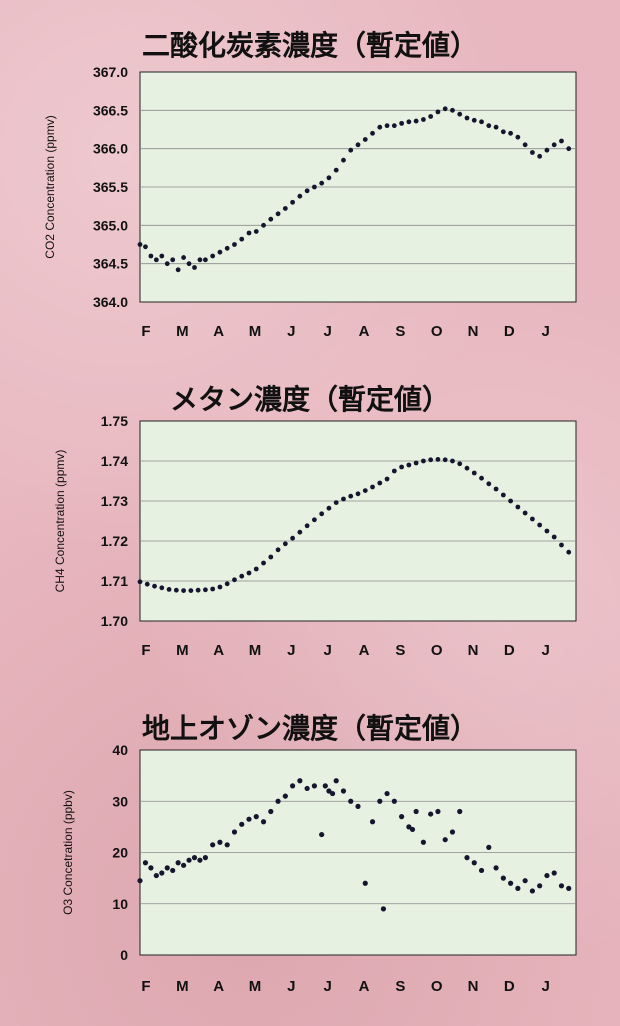 The height and width of the screenshot is (1026, 620). I want to click on x-tick-label: F, so click(145, 650).